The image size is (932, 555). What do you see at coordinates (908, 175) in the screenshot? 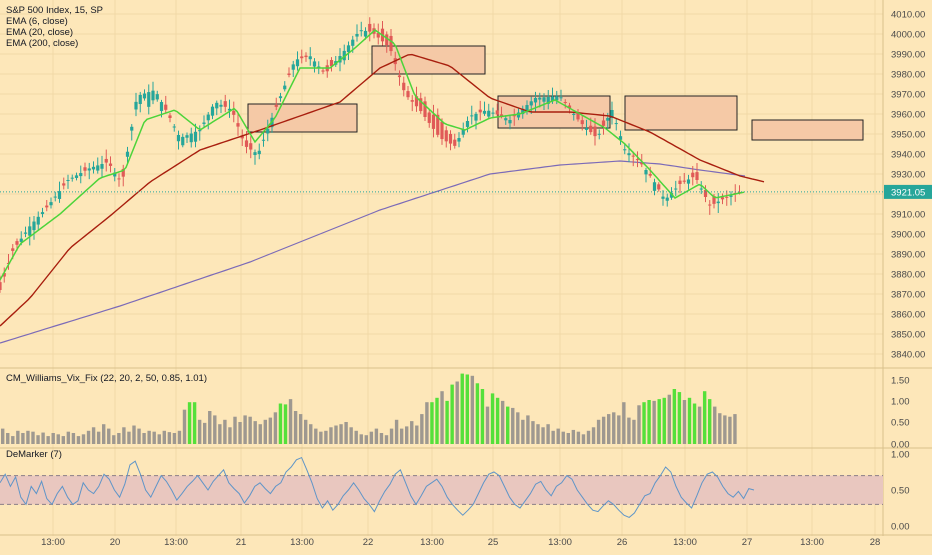
I see `price-tick-9: 3930.00` at bounding box center [908, 175].